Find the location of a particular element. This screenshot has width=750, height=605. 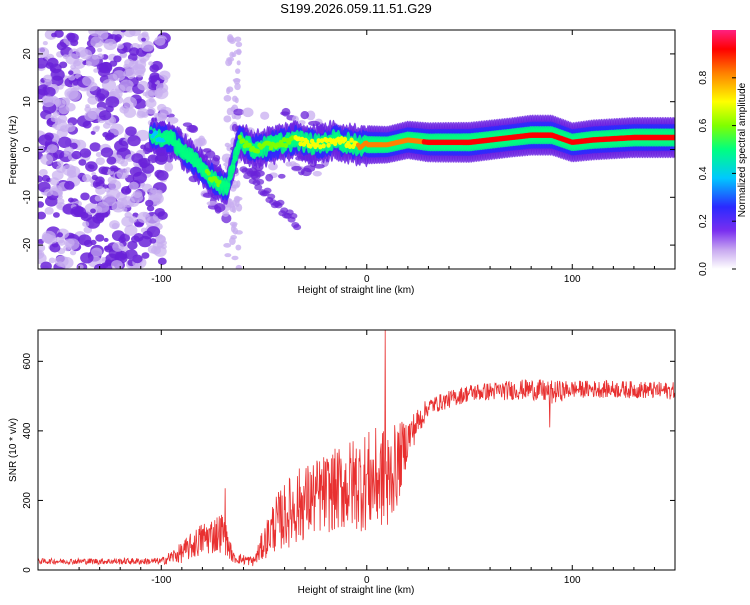

colorbar-tick-label: 0.0 is located at coordinates (703, 269).